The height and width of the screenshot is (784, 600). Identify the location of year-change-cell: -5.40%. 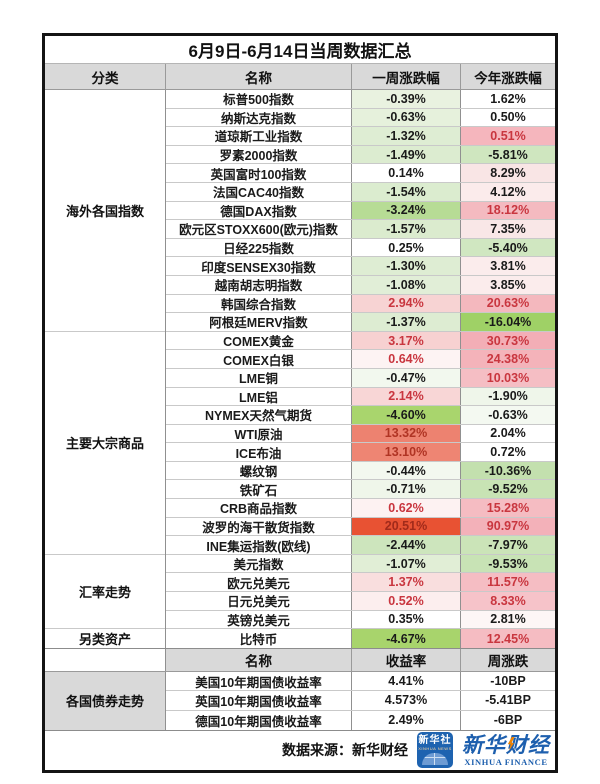
(508, 247).